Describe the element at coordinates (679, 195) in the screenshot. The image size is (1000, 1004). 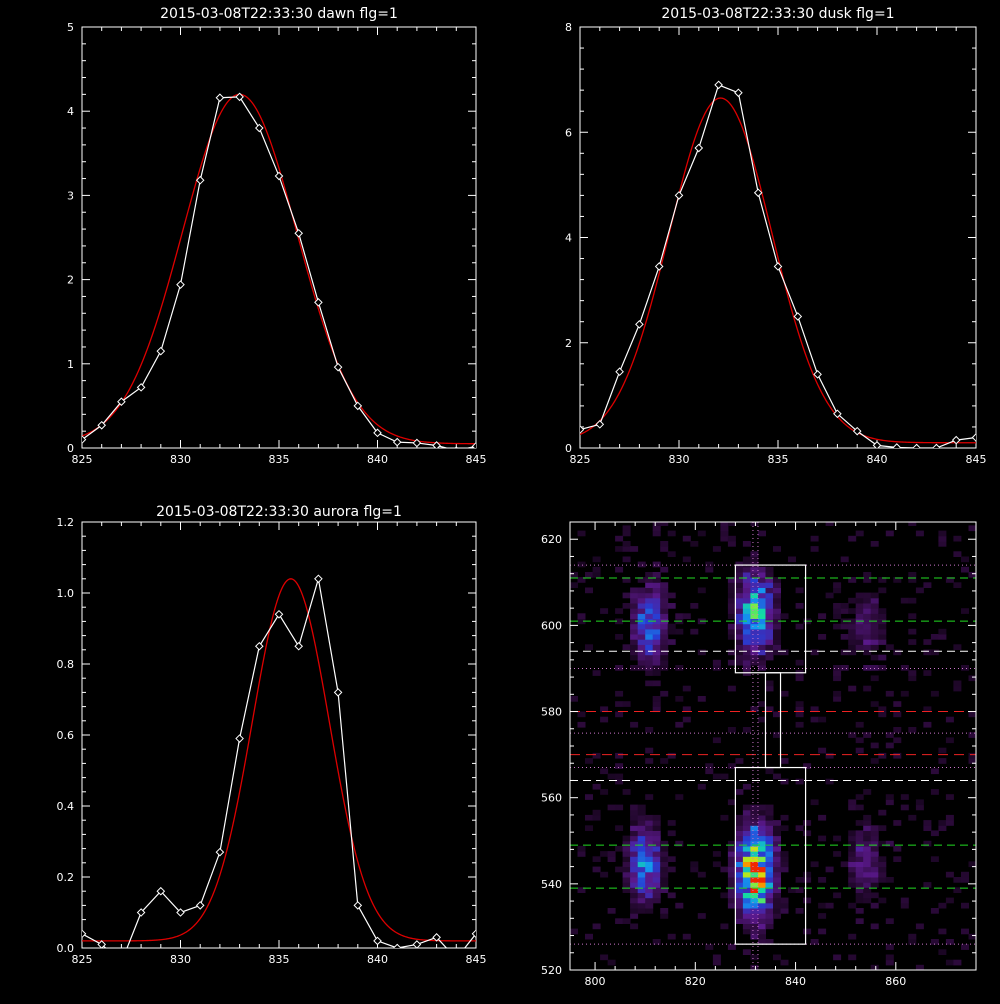
I see `dusk-data-point` at that location.